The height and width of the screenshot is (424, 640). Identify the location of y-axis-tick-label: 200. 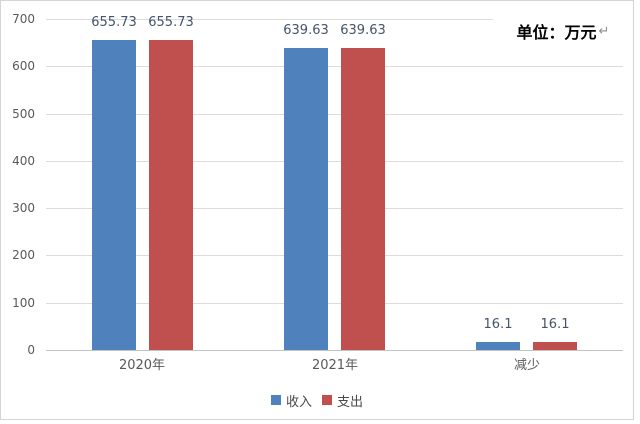
(23, 255).